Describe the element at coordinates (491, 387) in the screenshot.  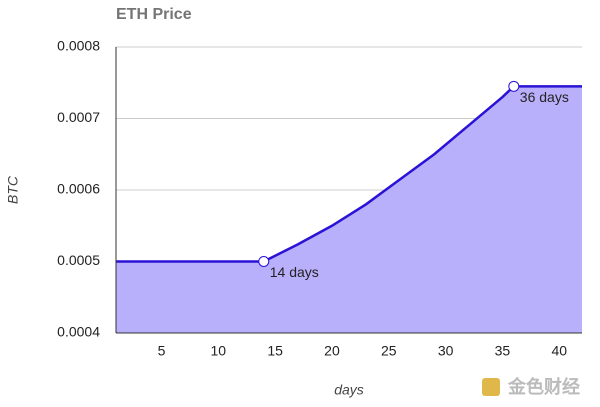
I see `watermark-logo` at that location.